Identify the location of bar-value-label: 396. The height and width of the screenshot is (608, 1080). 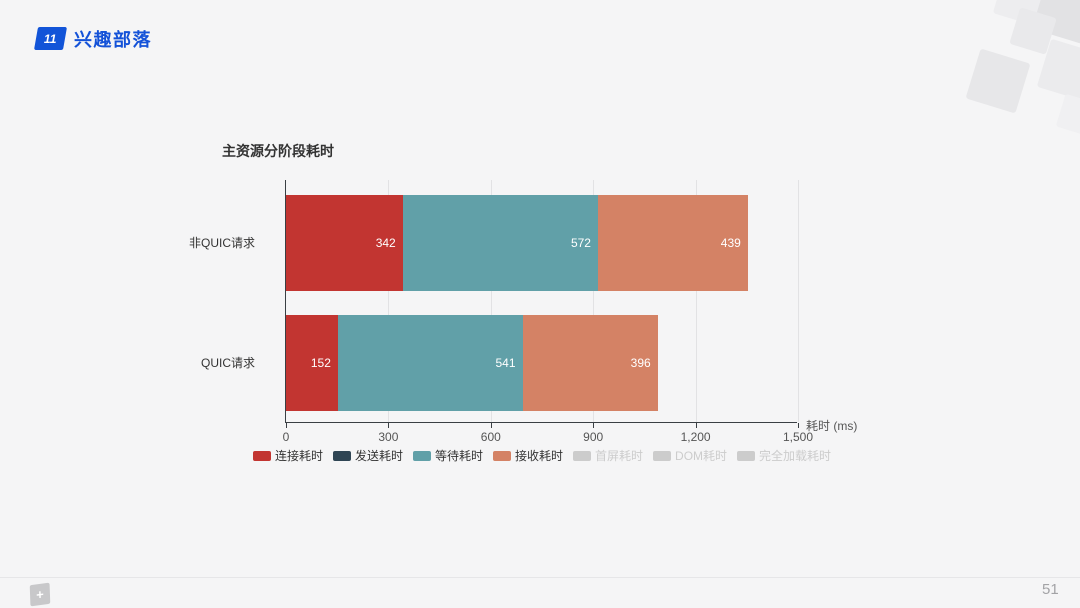
(640, 363).